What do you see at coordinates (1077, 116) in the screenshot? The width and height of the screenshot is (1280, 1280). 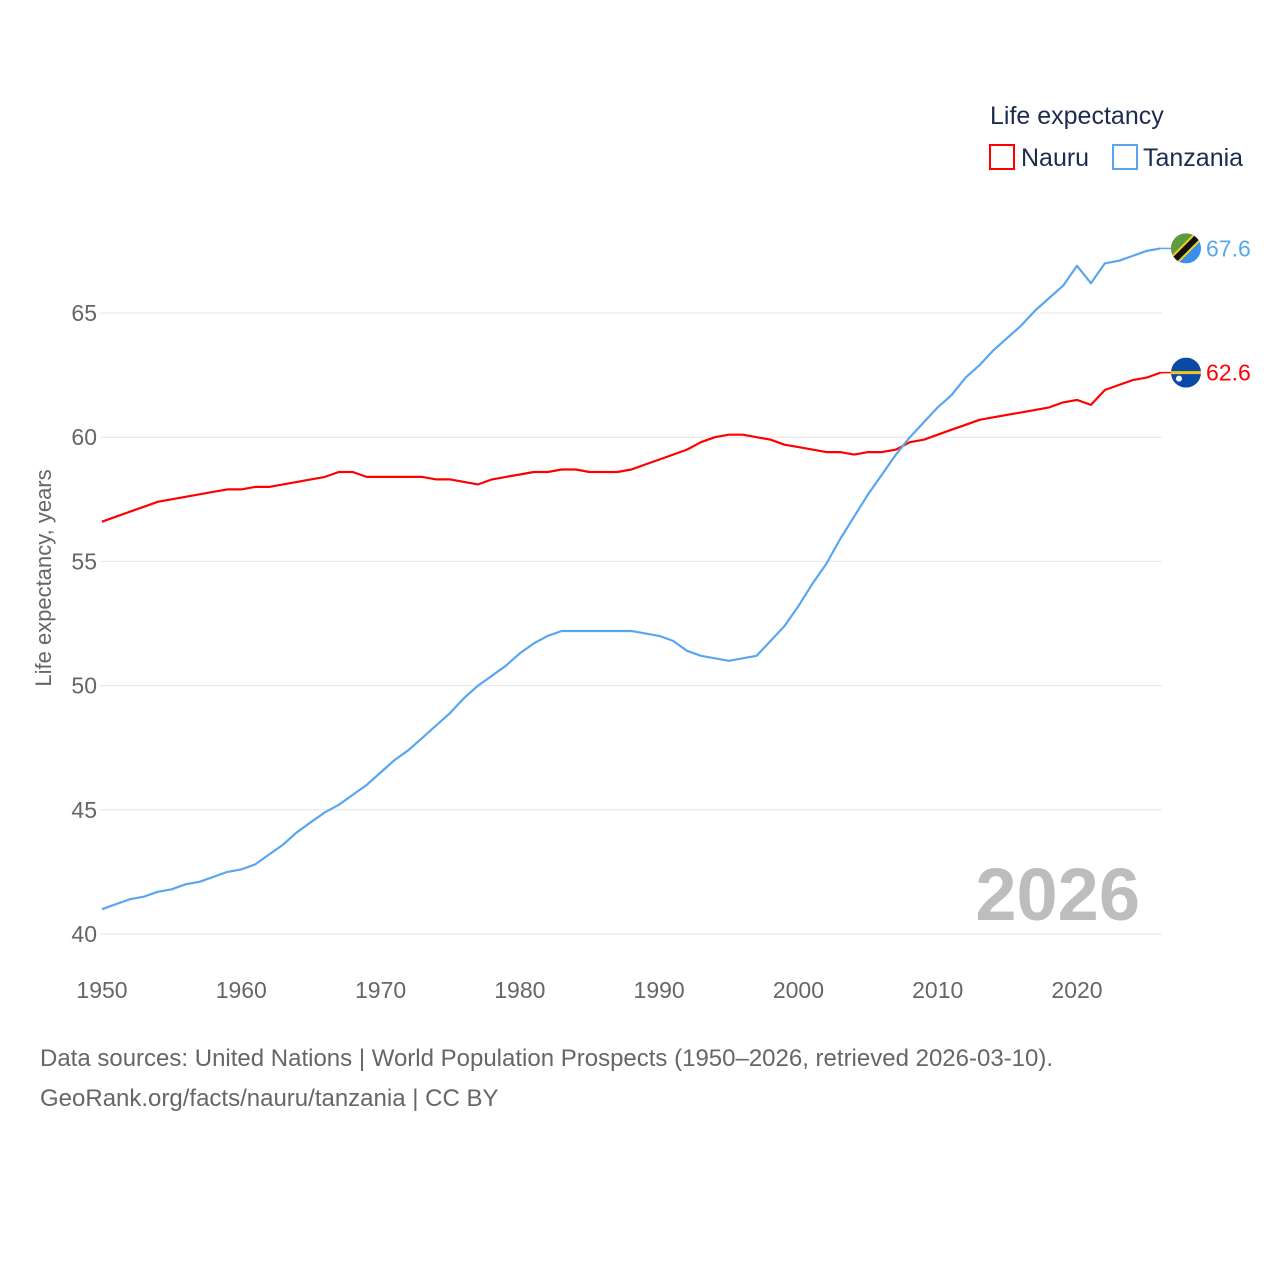 I see `legend-title: Life expectancy` at bounding box center [1077, 116].